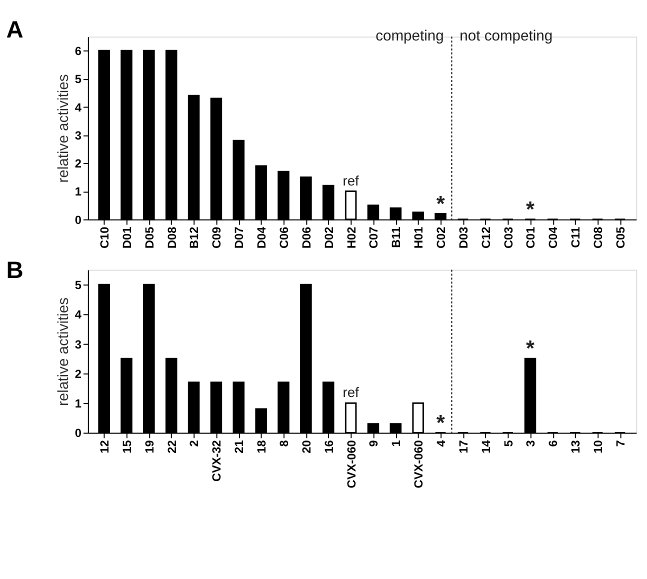  What do you see at coordinates (575, 237) in the screenshot?
I see `x-tick-label: C11` at bounding box center [575, 237].